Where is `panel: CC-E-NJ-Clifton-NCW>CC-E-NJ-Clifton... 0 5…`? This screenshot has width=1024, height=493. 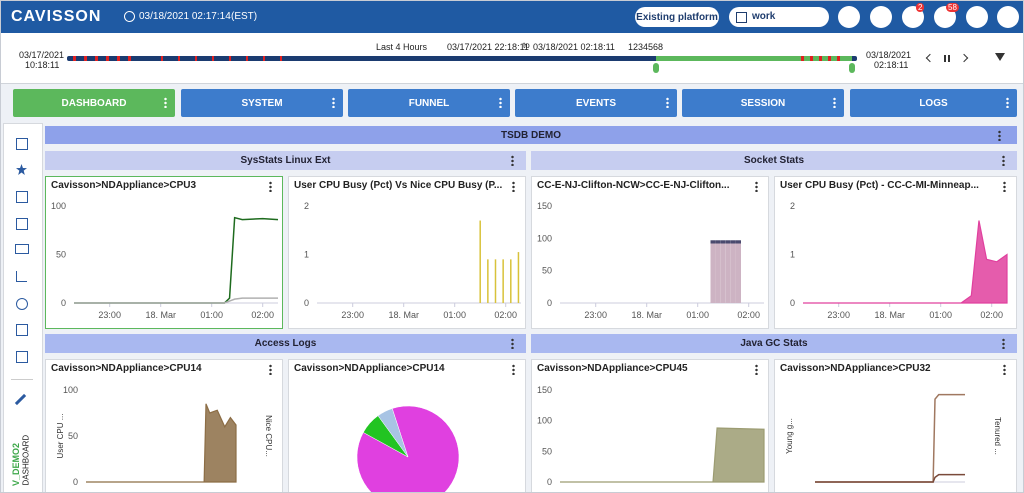
panel: CC-E-NJ-Clifton-NCW>CC-E-NJ-Clifton... 0 5… is located at coordinates (650, 252).